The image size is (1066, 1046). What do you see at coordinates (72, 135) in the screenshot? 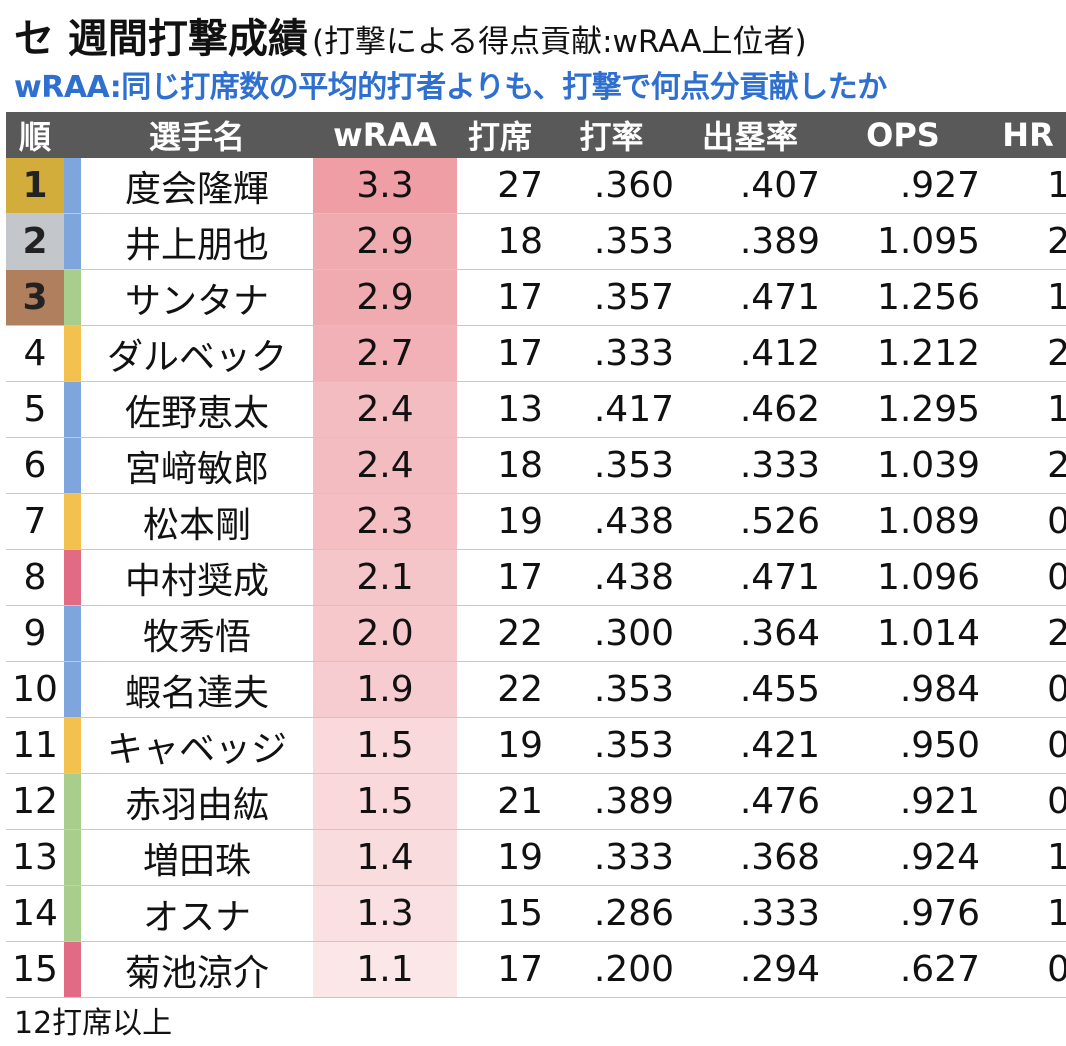
I see `header-team-color` at bounding box center [72, 135].